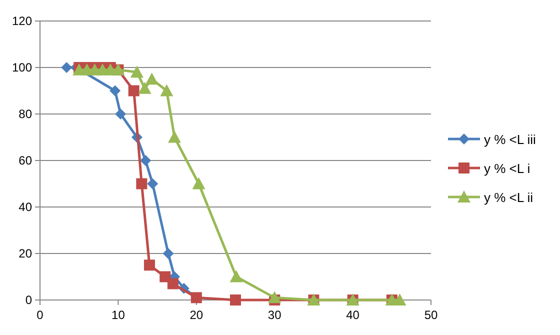 This screenshot has width=560, height=335. Describe the element at coordinates (25, 207) in the screenshot. I see `y-tick-label: 40` at that location.